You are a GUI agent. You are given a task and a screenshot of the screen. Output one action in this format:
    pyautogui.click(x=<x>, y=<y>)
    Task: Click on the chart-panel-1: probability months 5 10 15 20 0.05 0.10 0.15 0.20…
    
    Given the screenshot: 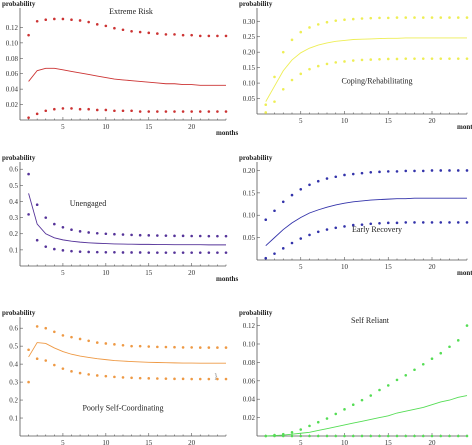 What is the action you would take?
    pyautogui.click(x=355, y=65)
    